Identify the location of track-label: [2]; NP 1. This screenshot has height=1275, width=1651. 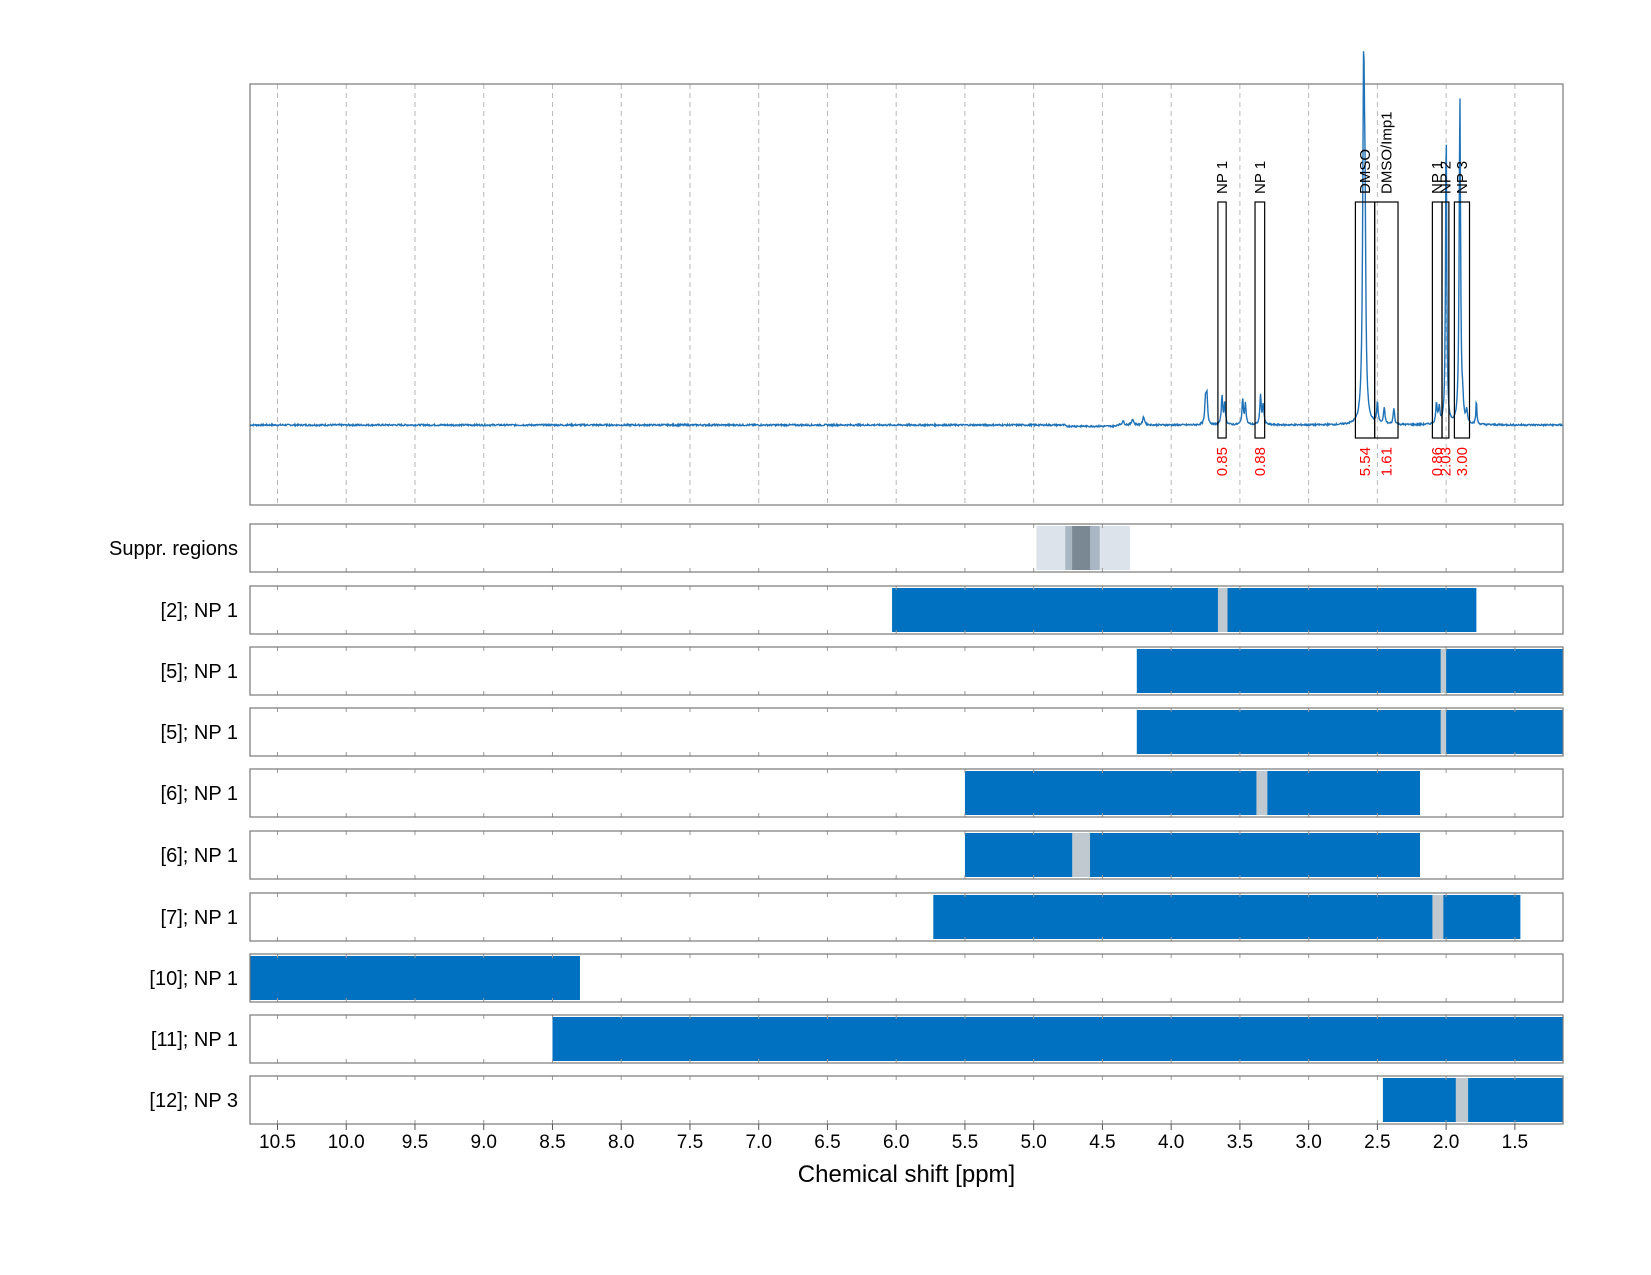
(199, 611).